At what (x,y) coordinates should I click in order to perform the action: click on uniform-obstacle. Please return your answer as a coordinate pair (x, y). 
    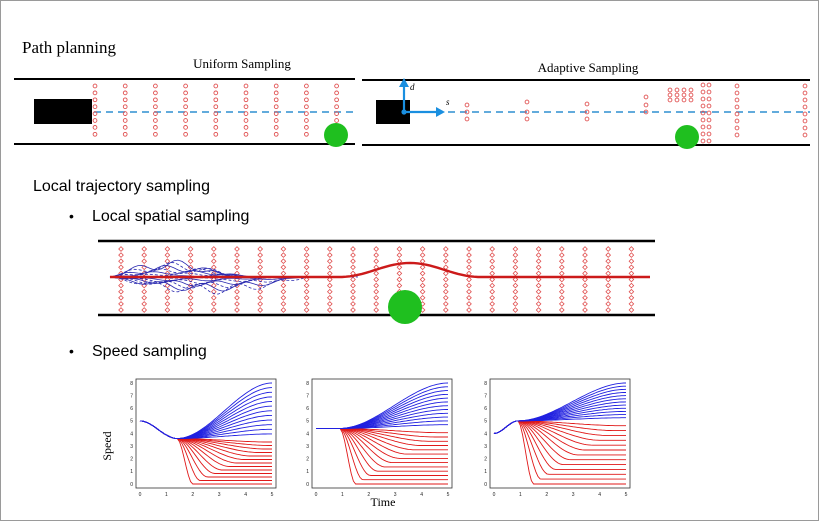
    Looking at the image, I should click on (336, 135).